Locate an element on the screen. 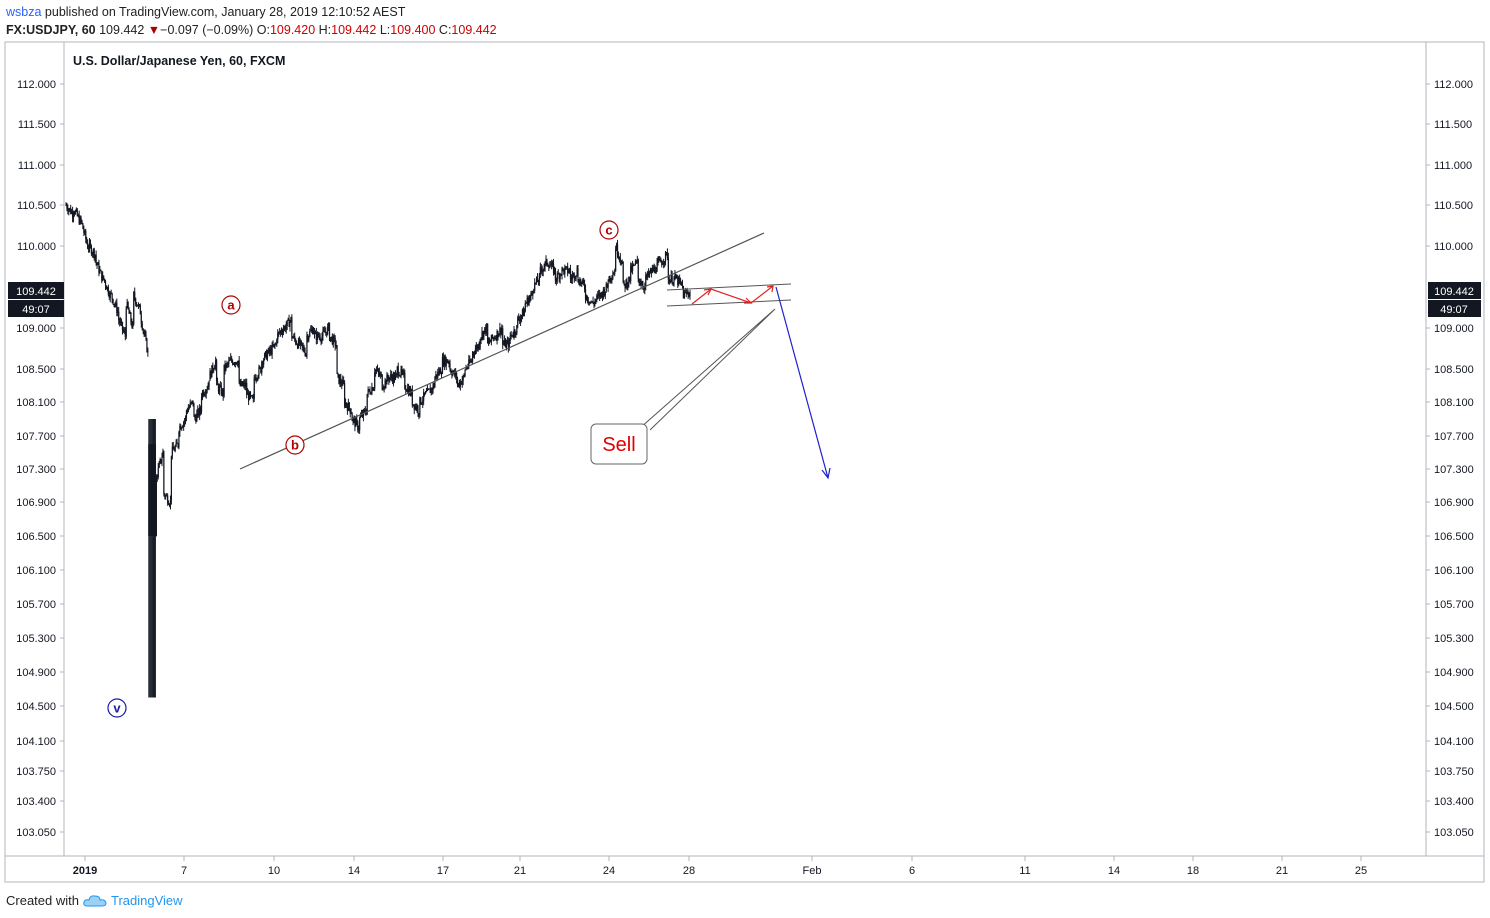  x-tick-label: 21 is located at coordinates (1282, 871).